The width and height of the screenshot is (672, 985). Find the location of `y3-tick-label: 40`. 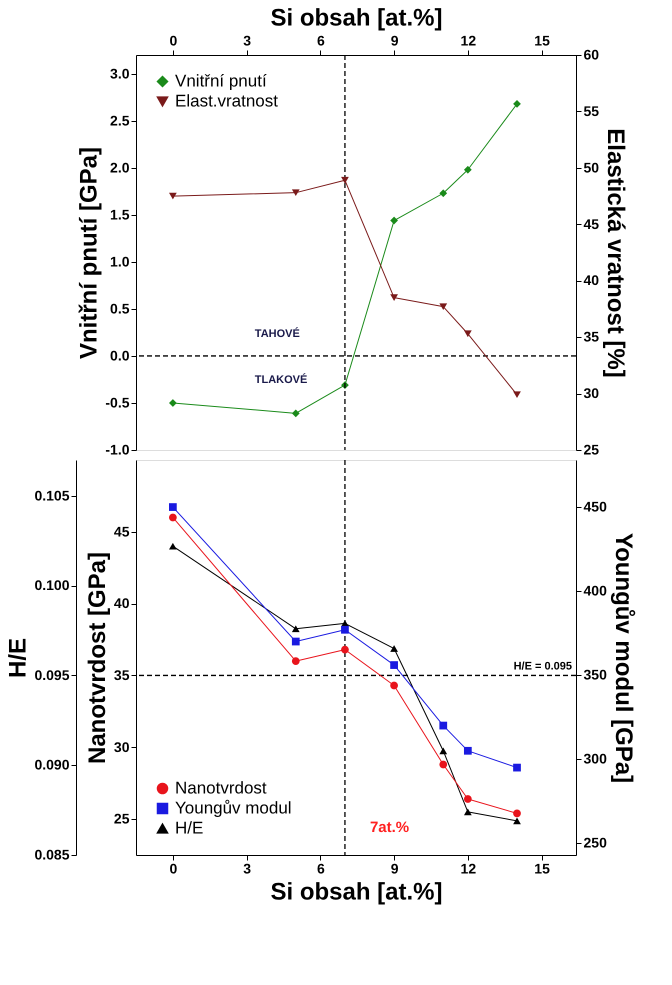

y3-tick-label: 40 is located at coordinates (122, 603).